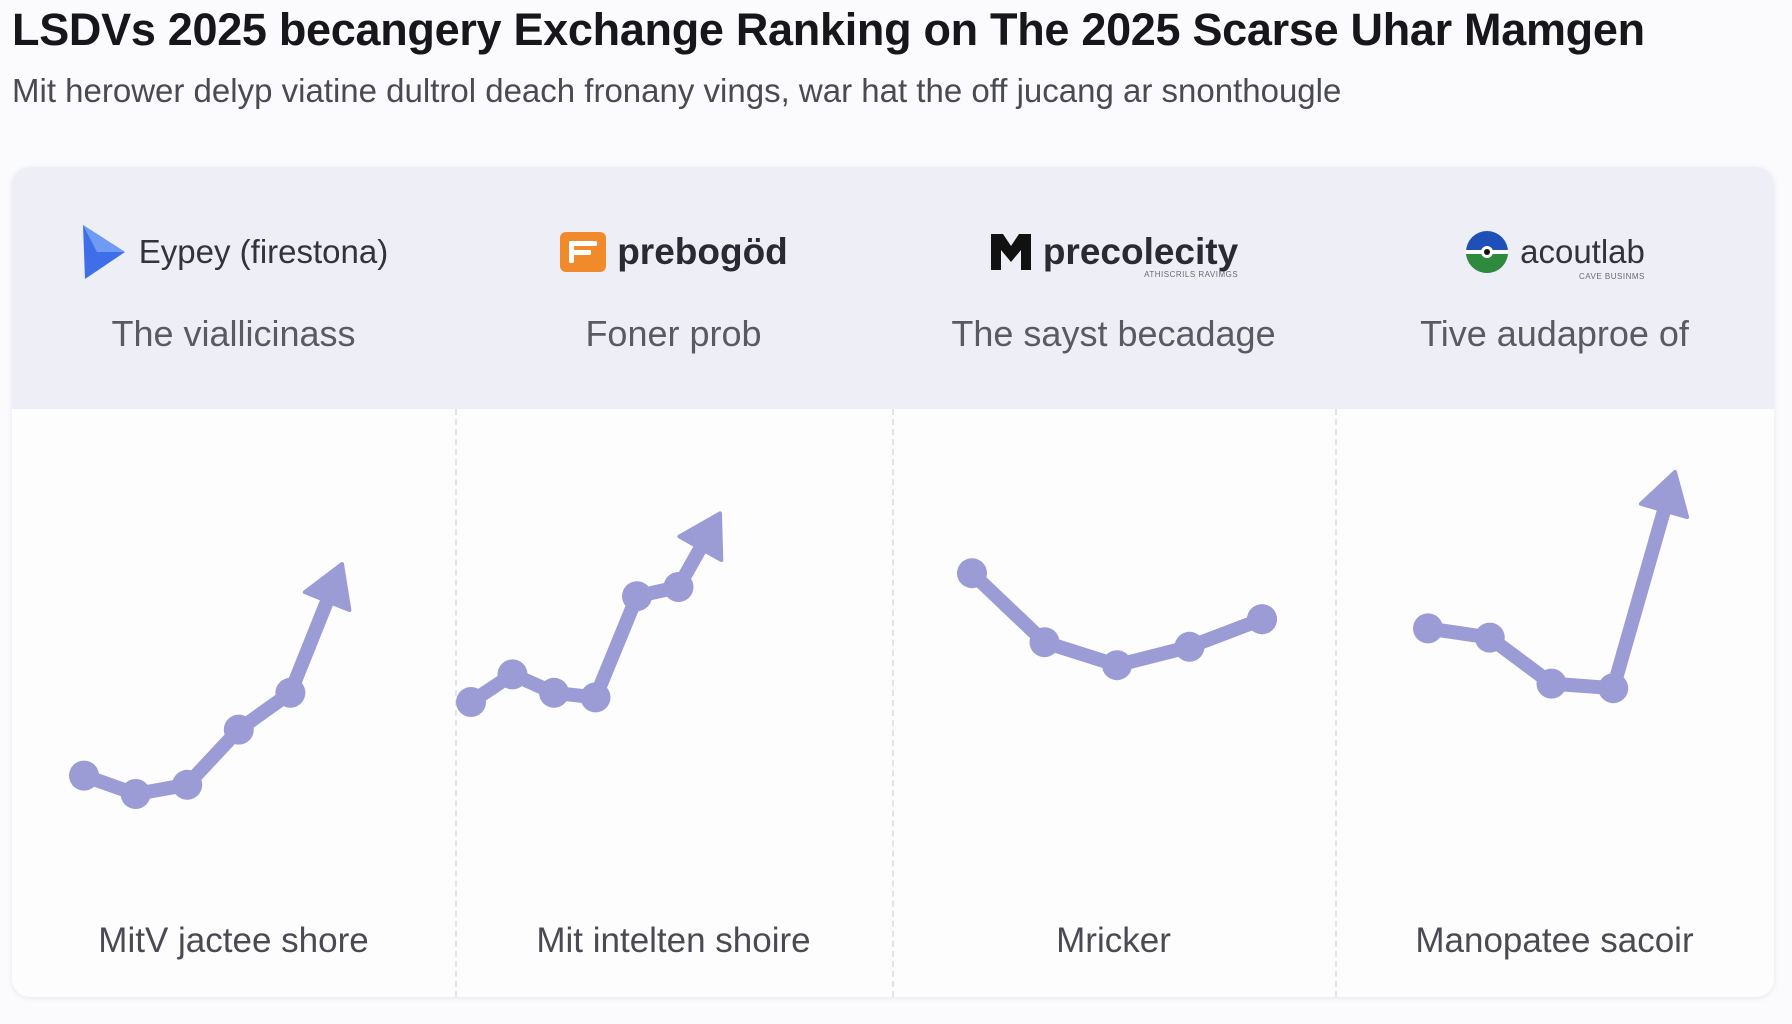 The width and height of the screenshot is (1792, 1024). Describe the element at coordinates (1010, 252) in the screenshot. I see `black-m-glyph-icon` at that location.